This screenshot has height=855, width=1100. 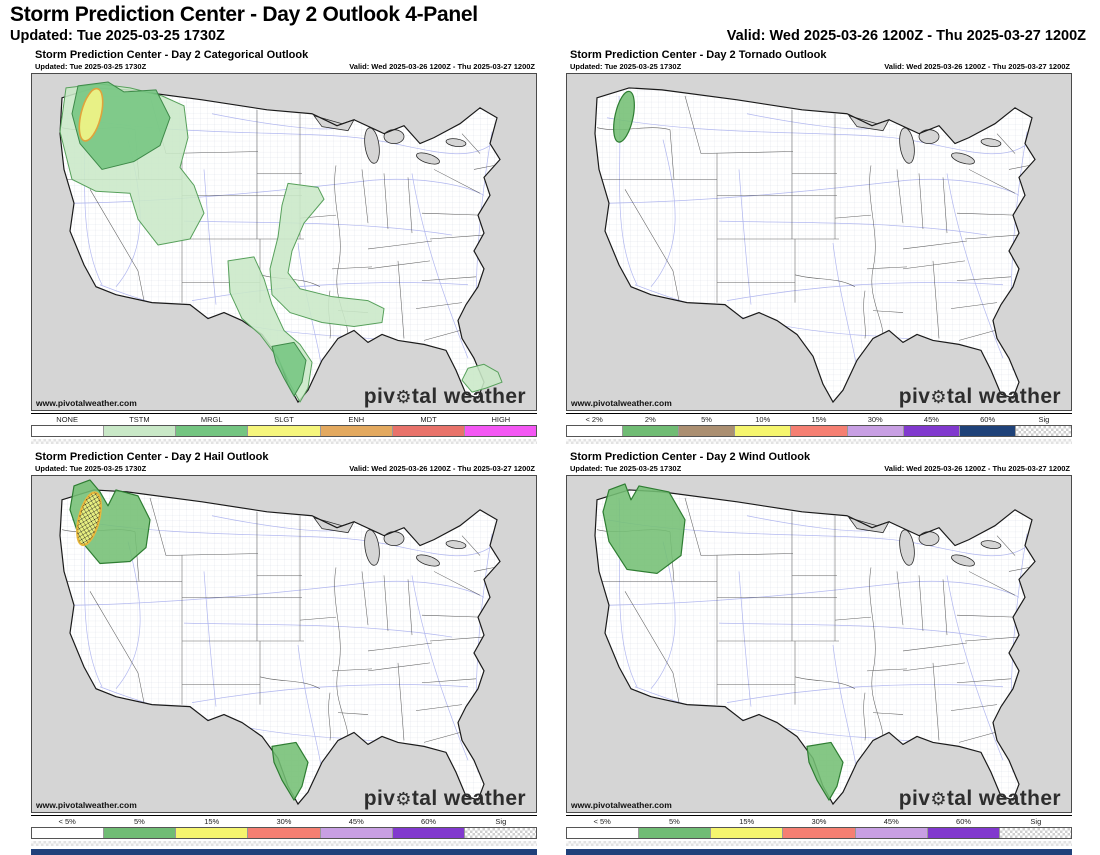 What do you see at coordinates (501, 419) in the screenshot?
I see `legend-label: HIGH` at bounding box center [501, 419].